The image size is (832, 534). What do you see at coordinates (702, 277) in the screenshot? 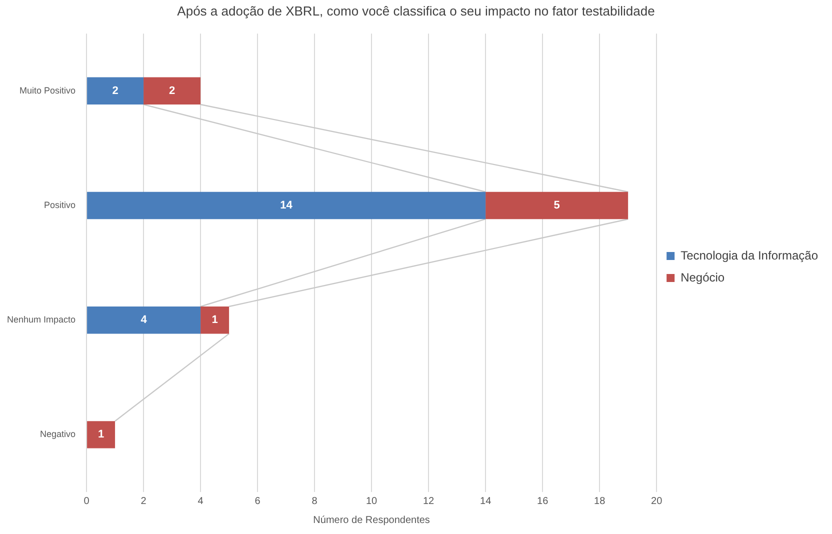
I see `legend-label: Negócio` at bounding box center [702, 277].